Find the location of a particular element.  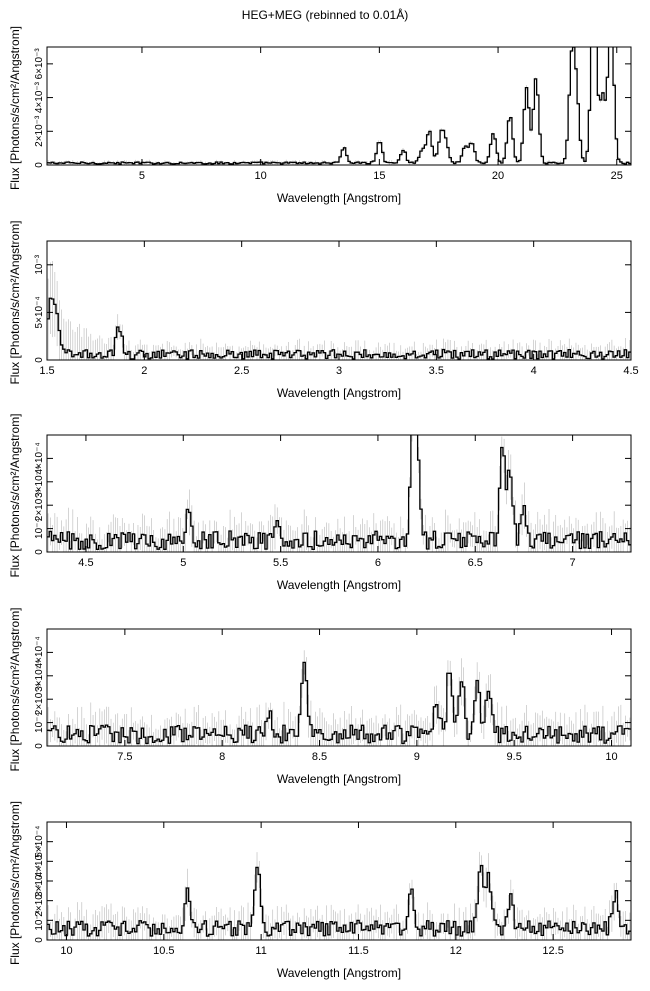

x-tick-label: 7.5 is located at coordinates (124, 757).